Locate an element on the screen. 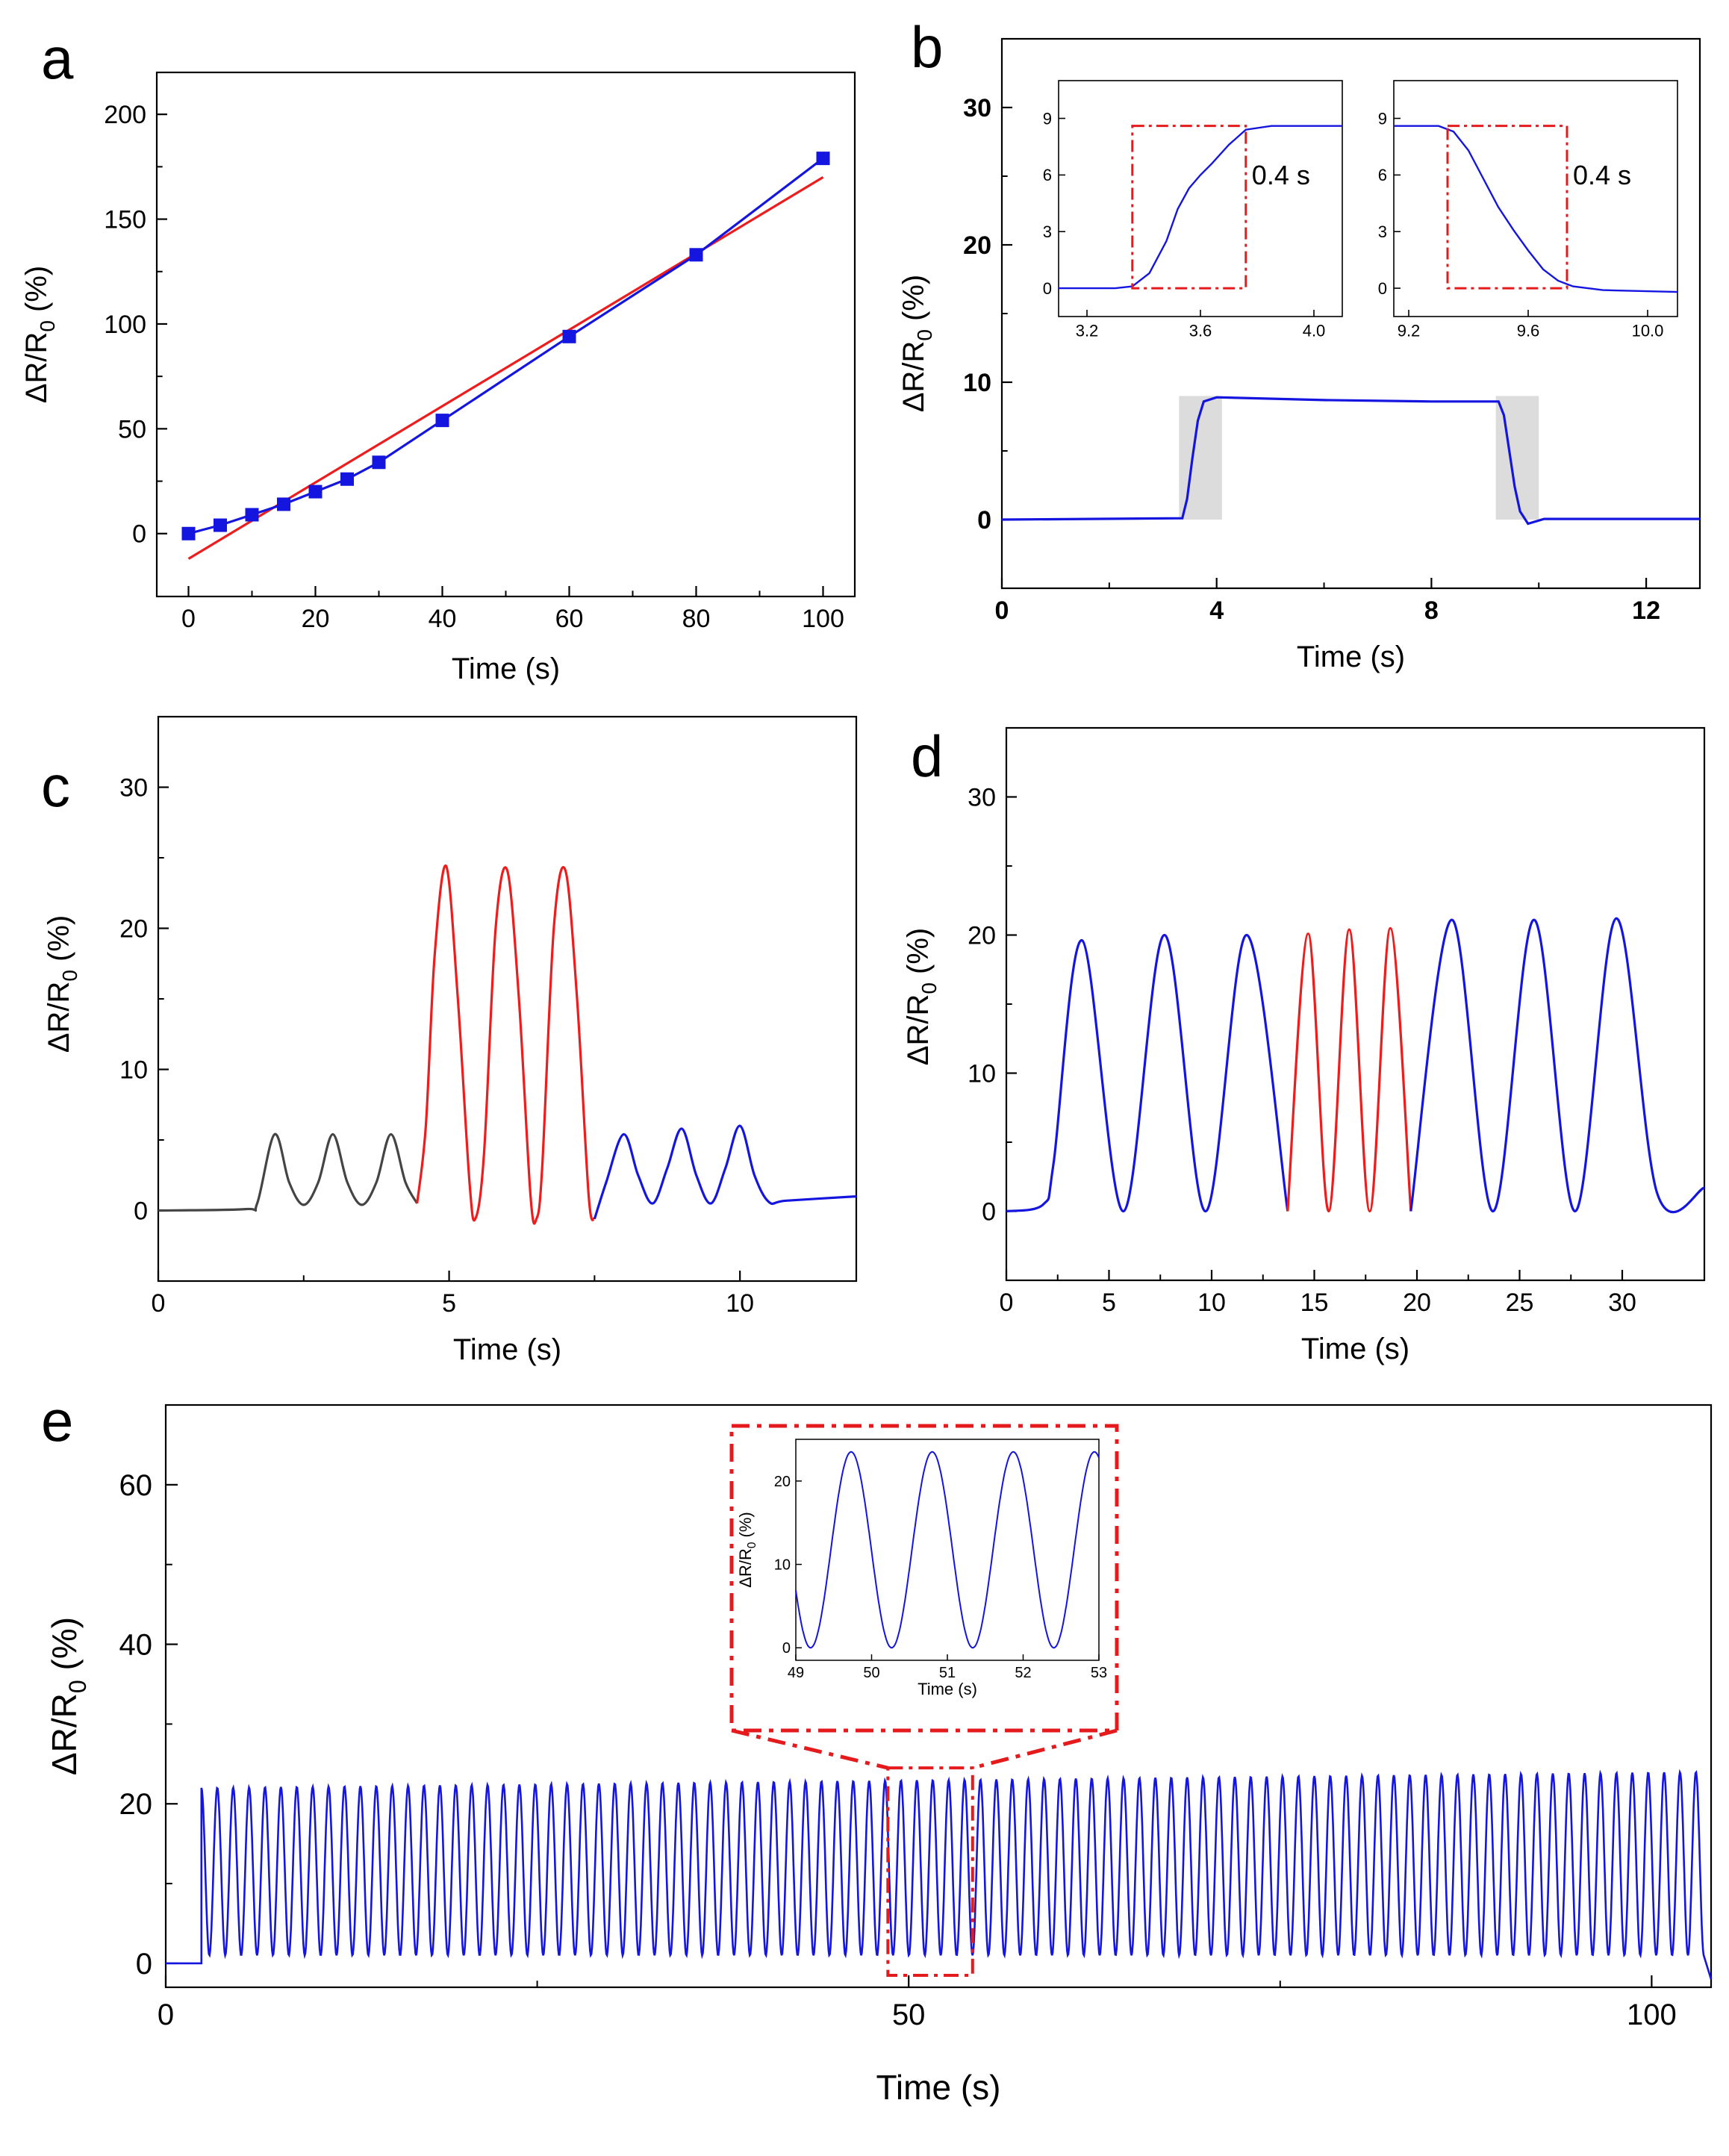 This screenshot has width=1729, height=2156. y-tick-label: 3 is located at coordinates (1382, 231).